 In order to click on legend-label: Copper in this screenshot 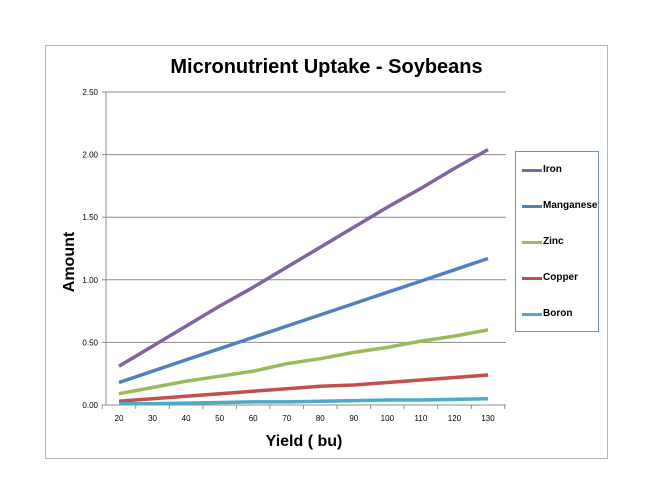, I will do `click(560, 277)`.